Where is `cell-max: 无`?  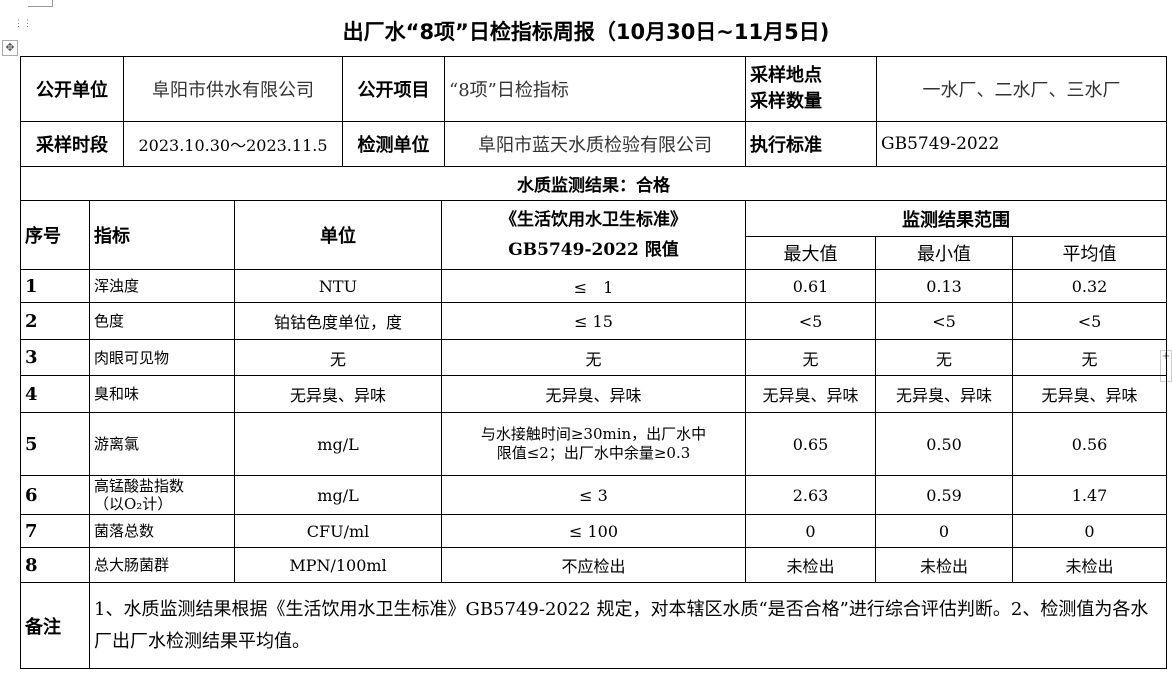
cell-max: 无 is located at coordinates (810, 357).